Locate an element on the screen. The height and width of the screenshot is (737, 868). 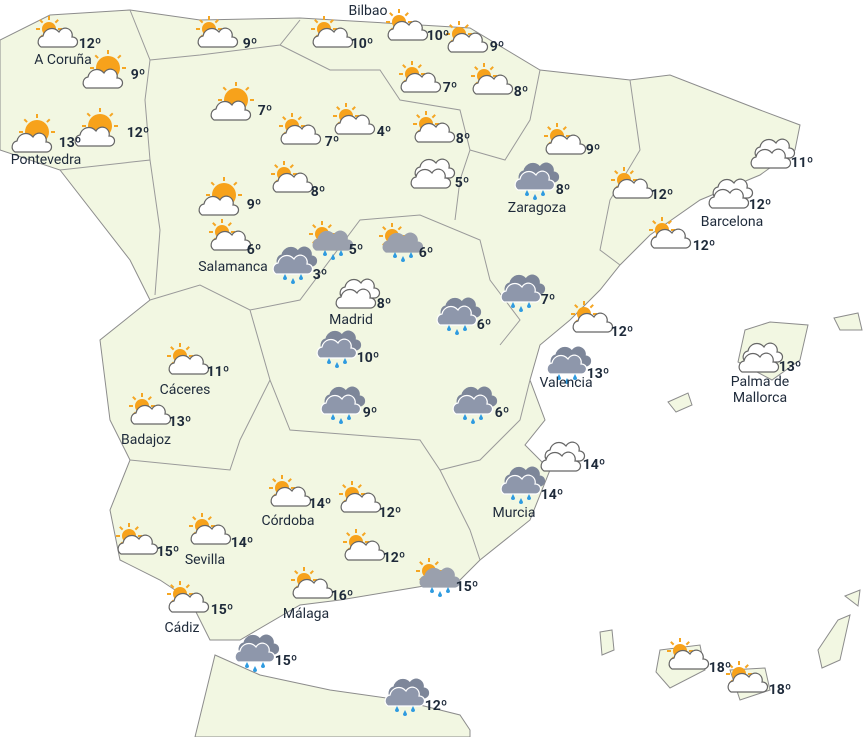
africa is located at coordinates (332, 695).